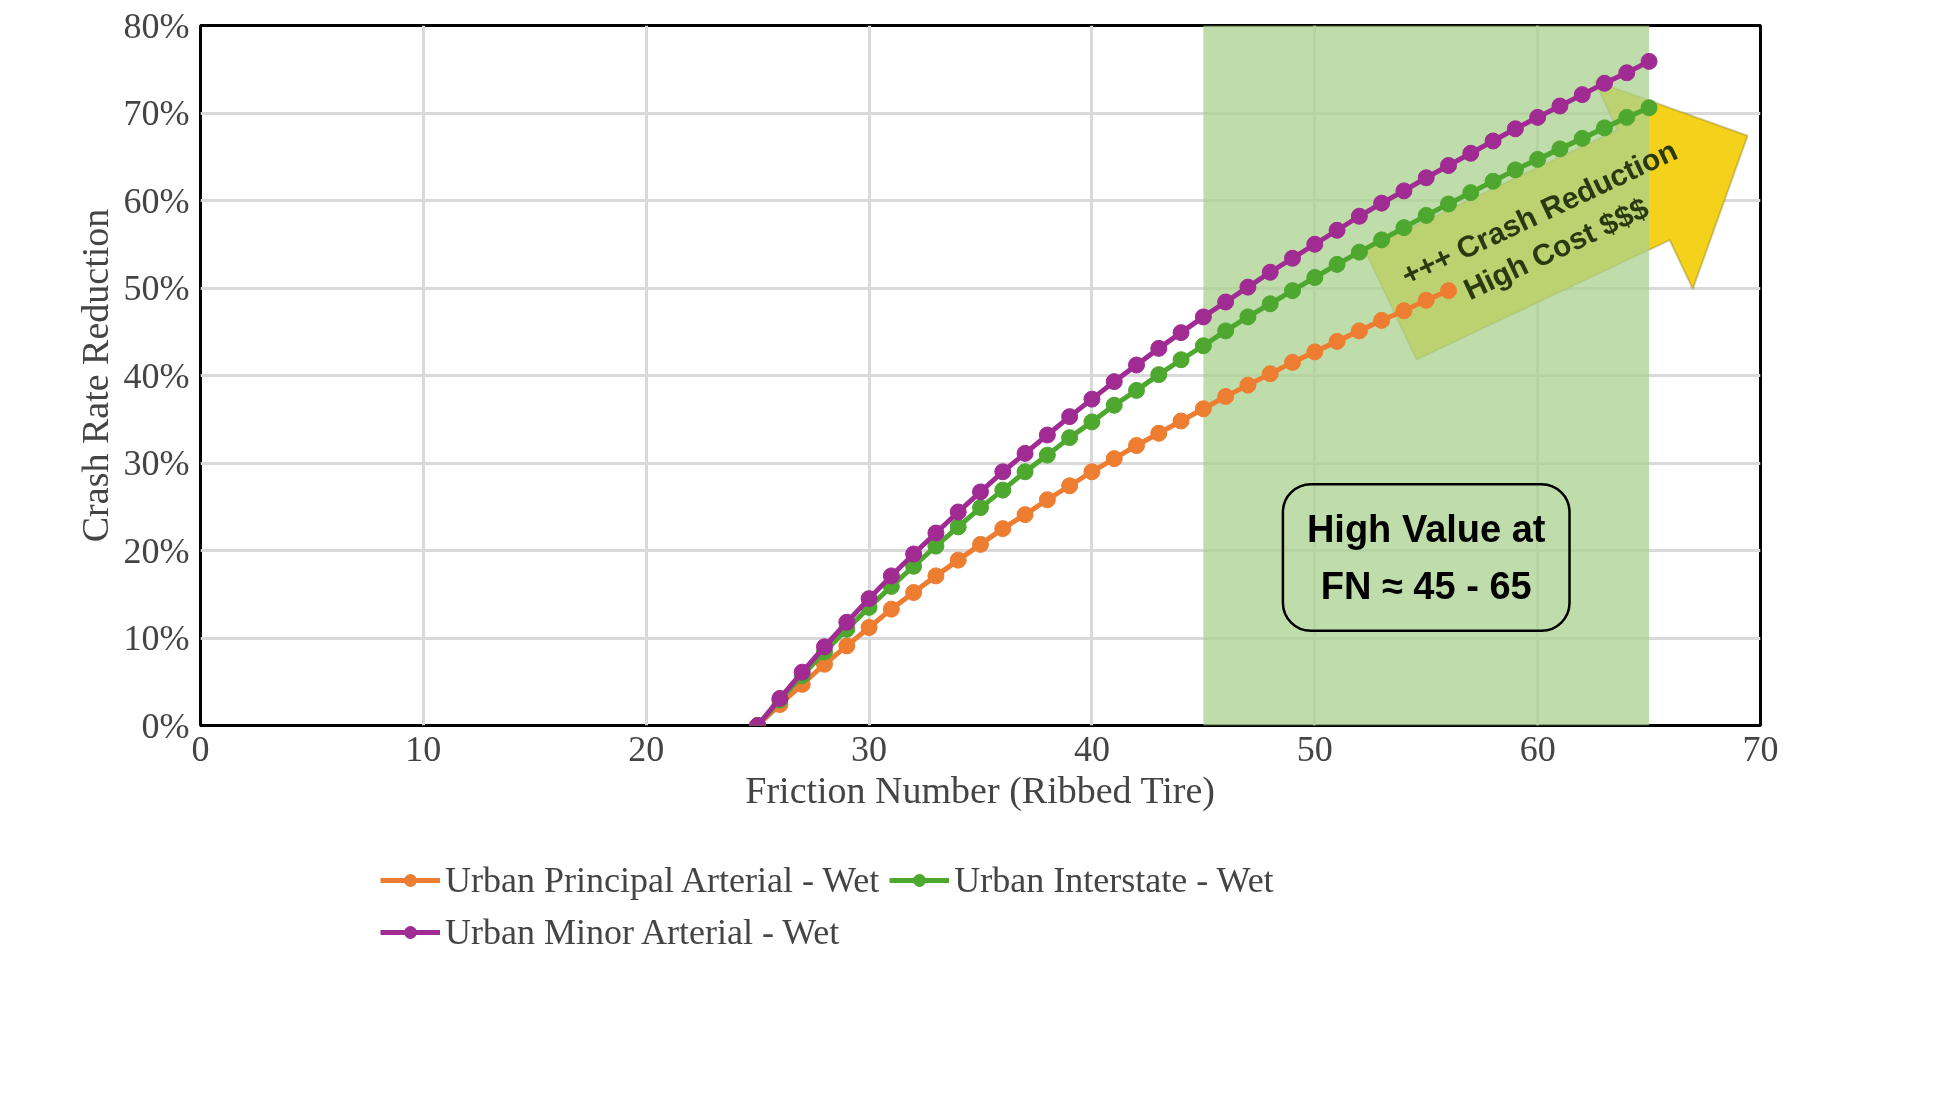 The height and width of the screenshot is (1095, 1947). What do you see at coordinates (200, 748) in the screenshot?
I see `x-tick-label: 0` at bounding box center [200, 748].